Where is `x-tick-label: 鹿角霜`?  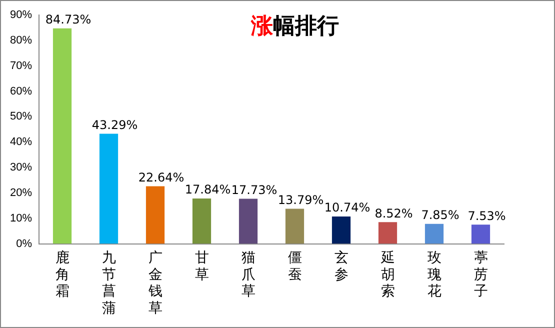 x-tick-label: 鹿角霜 is located at coordinates (62, 274).